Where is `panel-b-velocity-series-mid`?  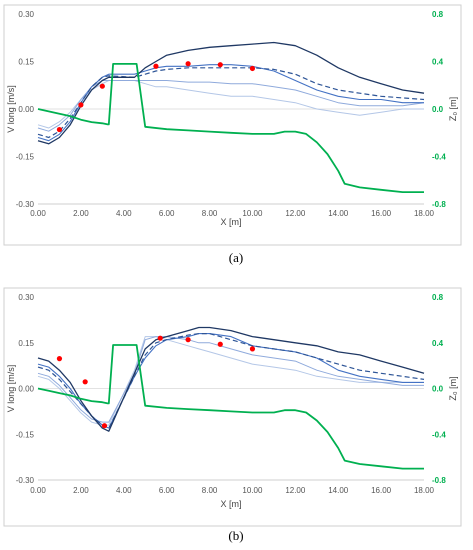 panel-b-velocity-series-mid is located at coordinates (230, 381).